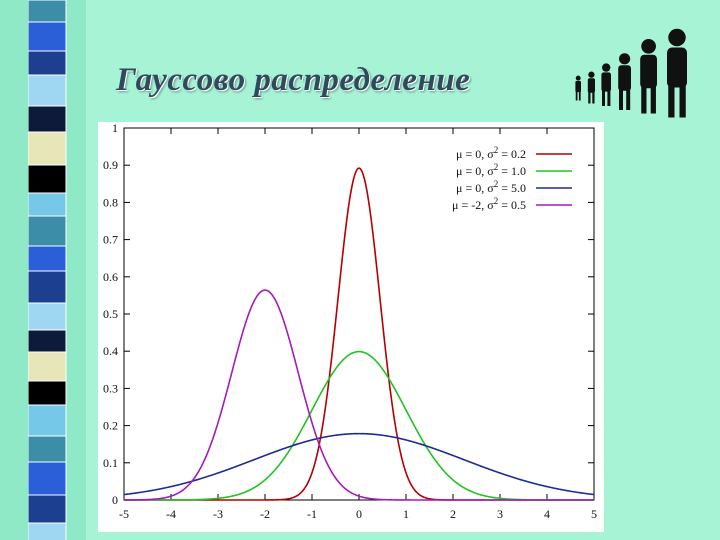 The height and width of the screenshot is (540, 720). Describe the element at coordinates (631, 73) in the screenshot. I see `walking-people-icon` at that location.